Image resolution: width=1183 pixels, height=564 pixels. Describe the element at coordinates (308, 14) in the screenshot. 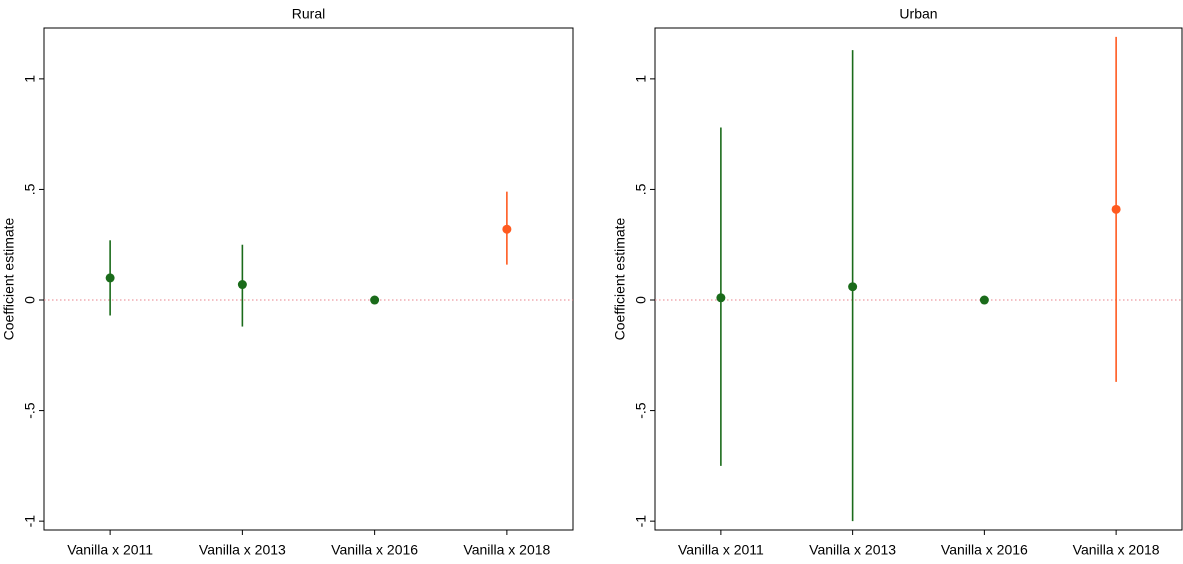

I see `chart-title: Rural` at that location.